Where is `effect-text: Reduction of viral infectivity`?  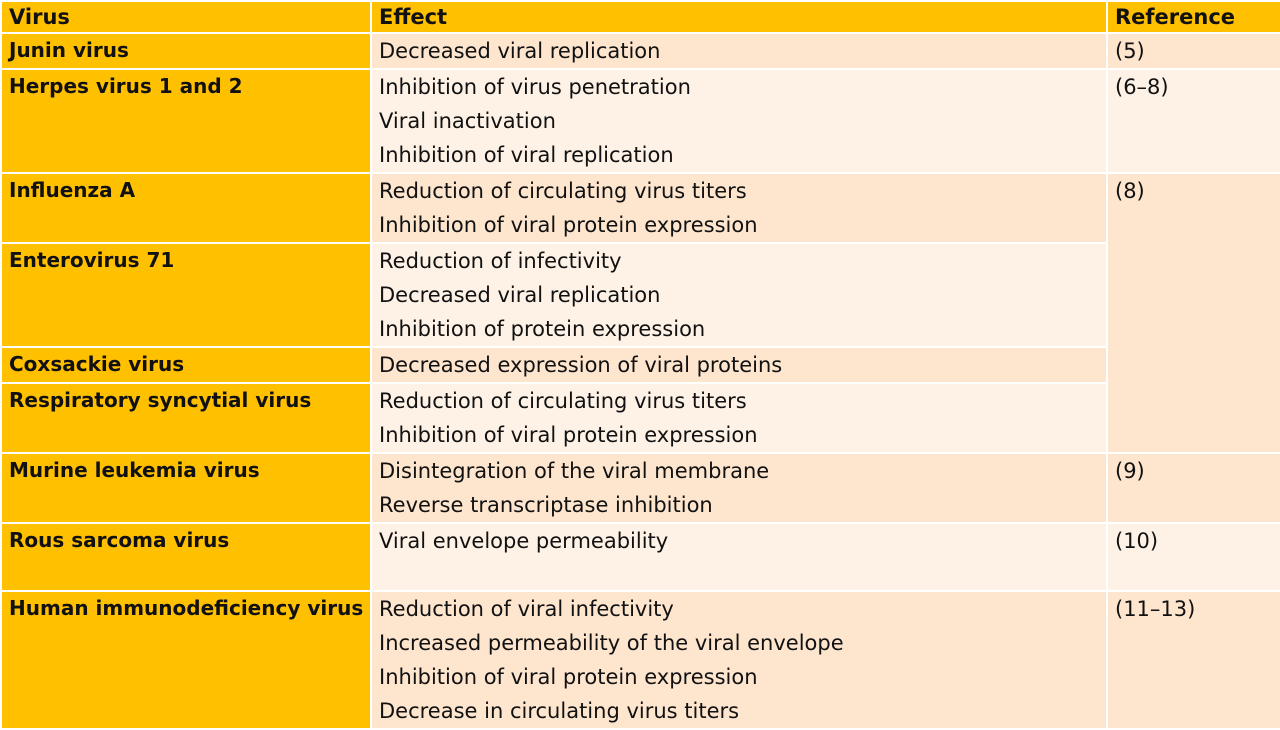
effect-text: Reduction of viral infectivity is located at coordinates (526, 609).